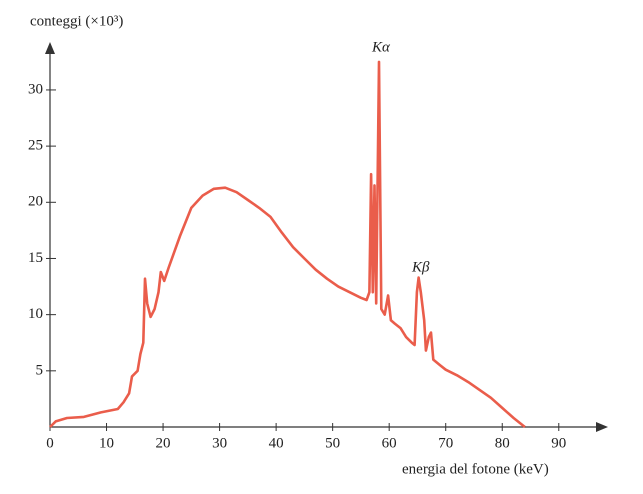  I want to click on y-tick-label: 20, so click(35, 202).